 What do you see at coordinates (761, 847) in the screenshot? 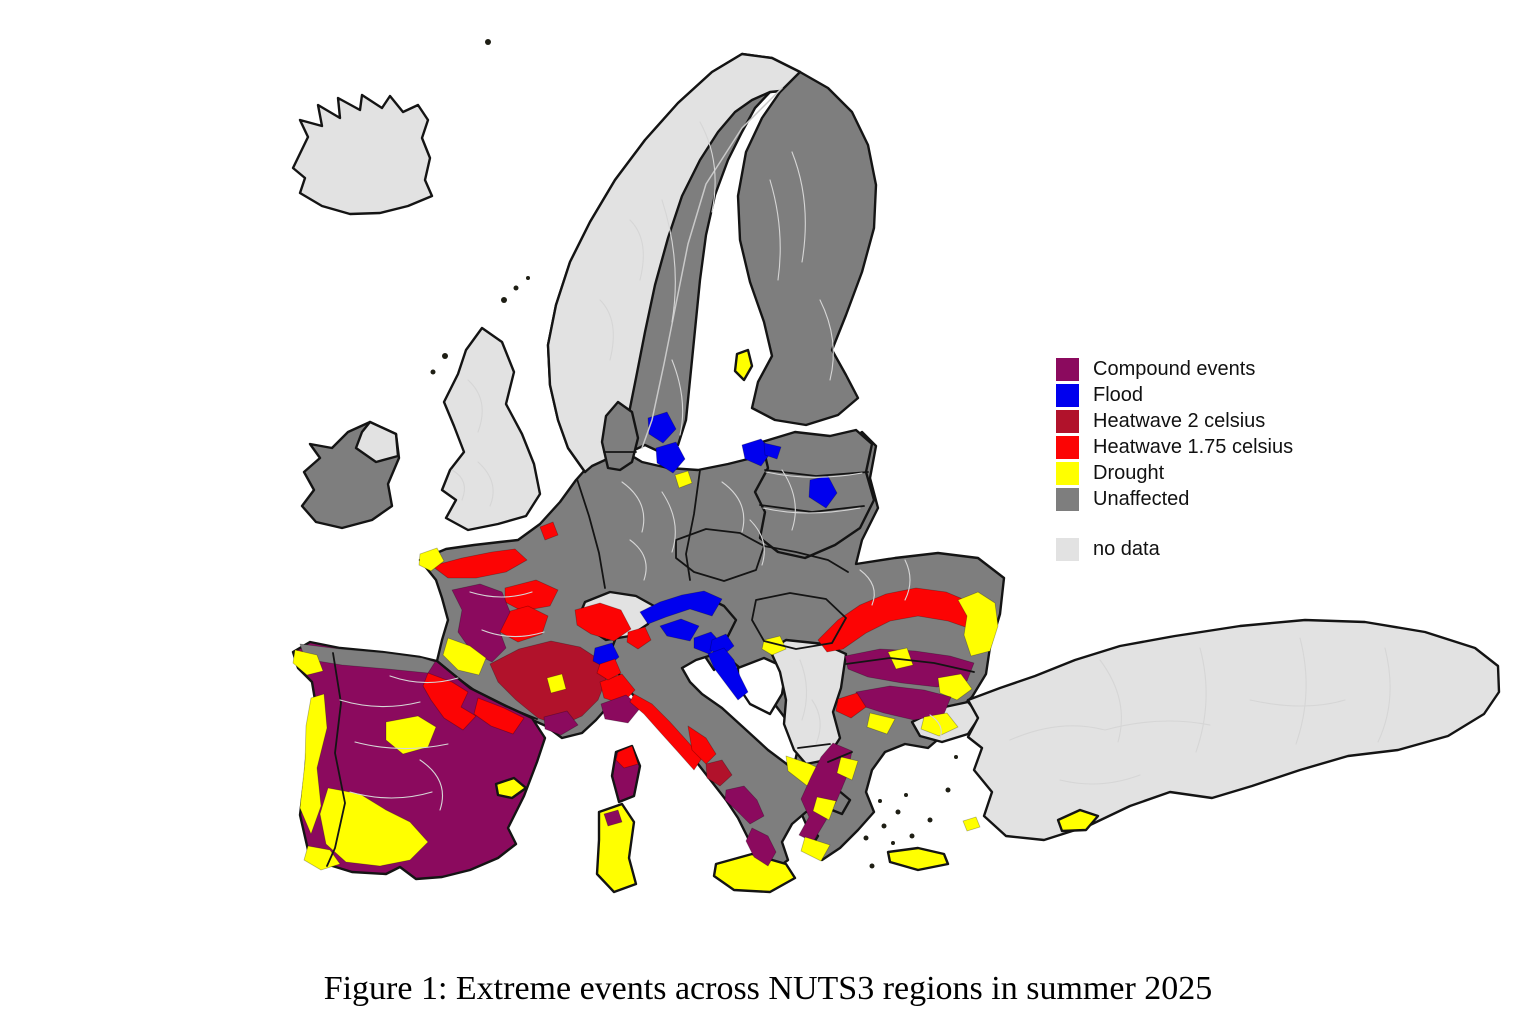
I see `it-purple-calabria` at bounding box center [761, 847].